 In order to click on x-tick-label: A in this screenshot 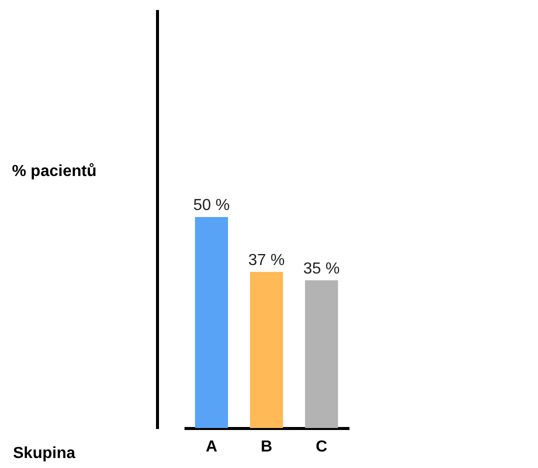, I will do `click(212, 447)`.